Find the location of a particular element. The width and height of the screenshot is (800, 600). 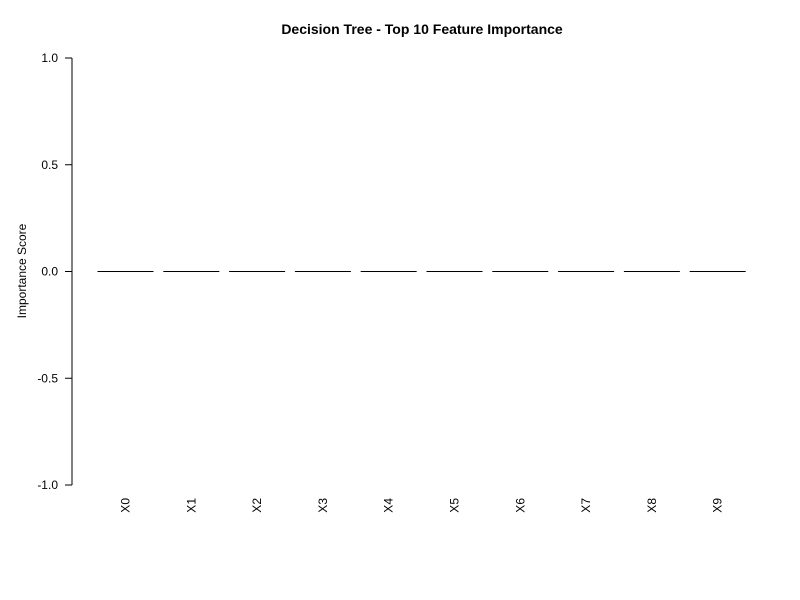

x-tick-label-x2: X2 is located at coordinates (257, 505).